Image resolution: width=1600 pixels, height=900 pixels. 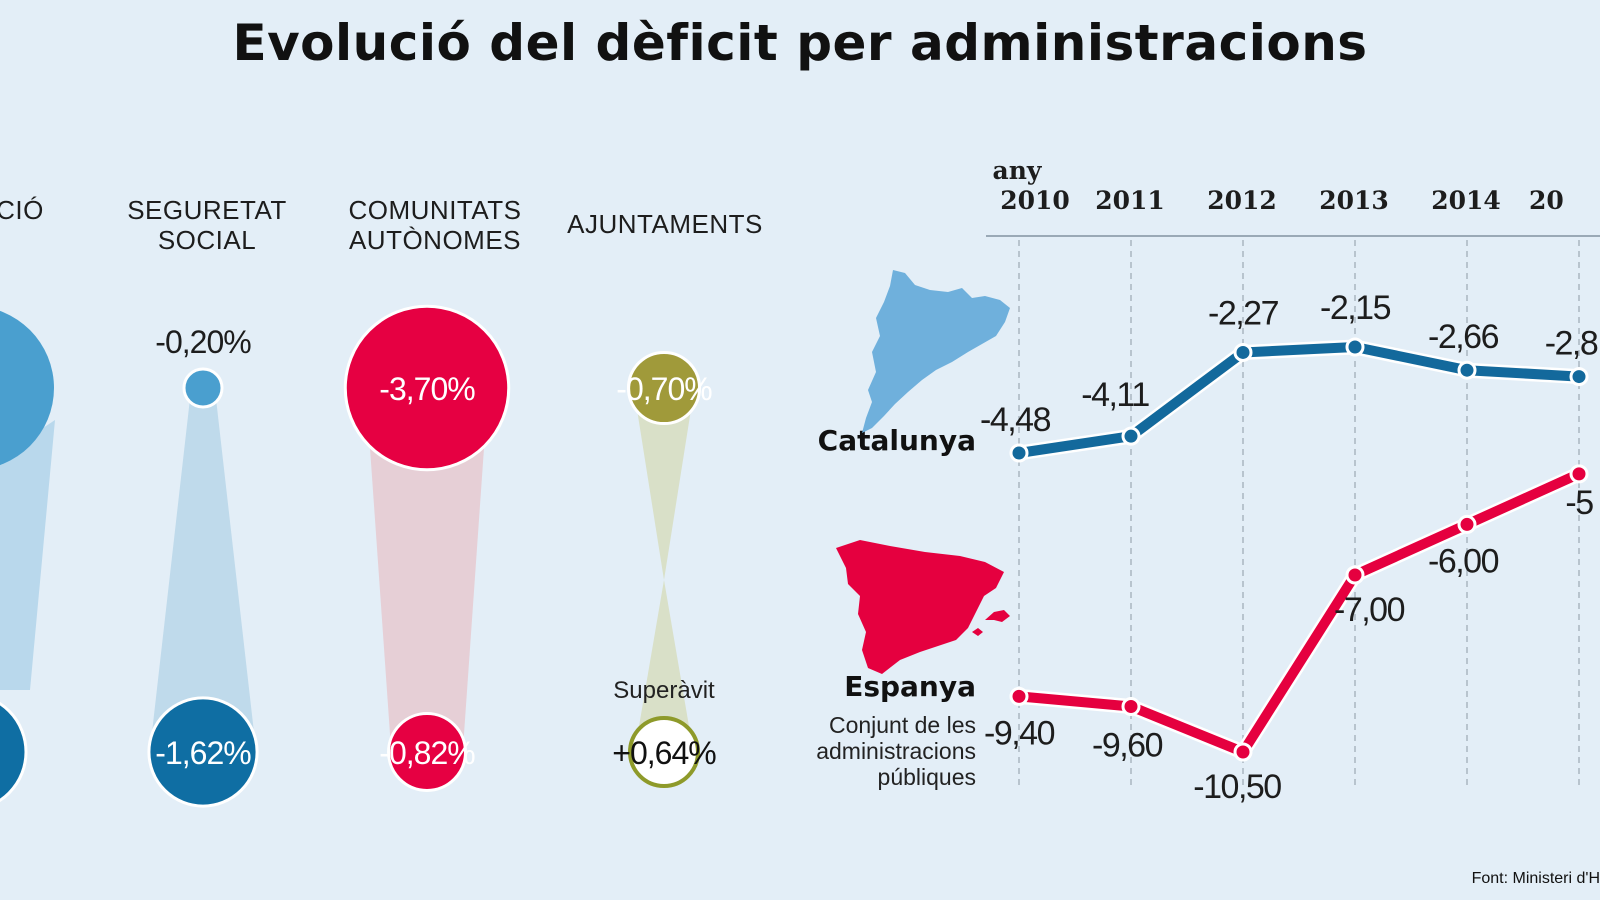 I want to click on year-axis-caption: any, so click(x=1017, y=170).